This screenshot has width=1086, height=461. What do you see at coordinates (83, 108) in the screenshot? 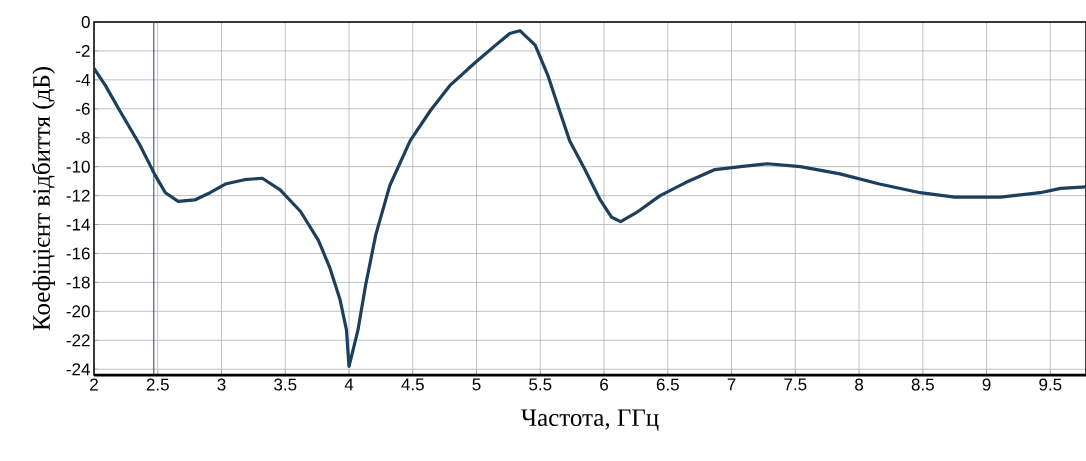
I see `y-tick-label: -6` at bounding box center [83, 108].